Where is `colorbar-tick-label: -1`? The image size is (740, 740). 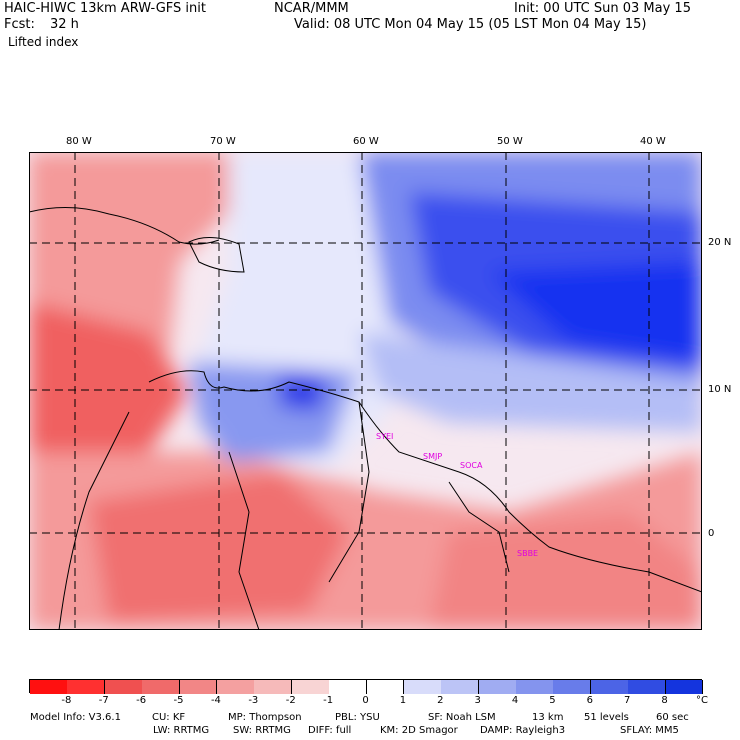
colorbar-tick-label: -1 is located at coordinates (328, 700).